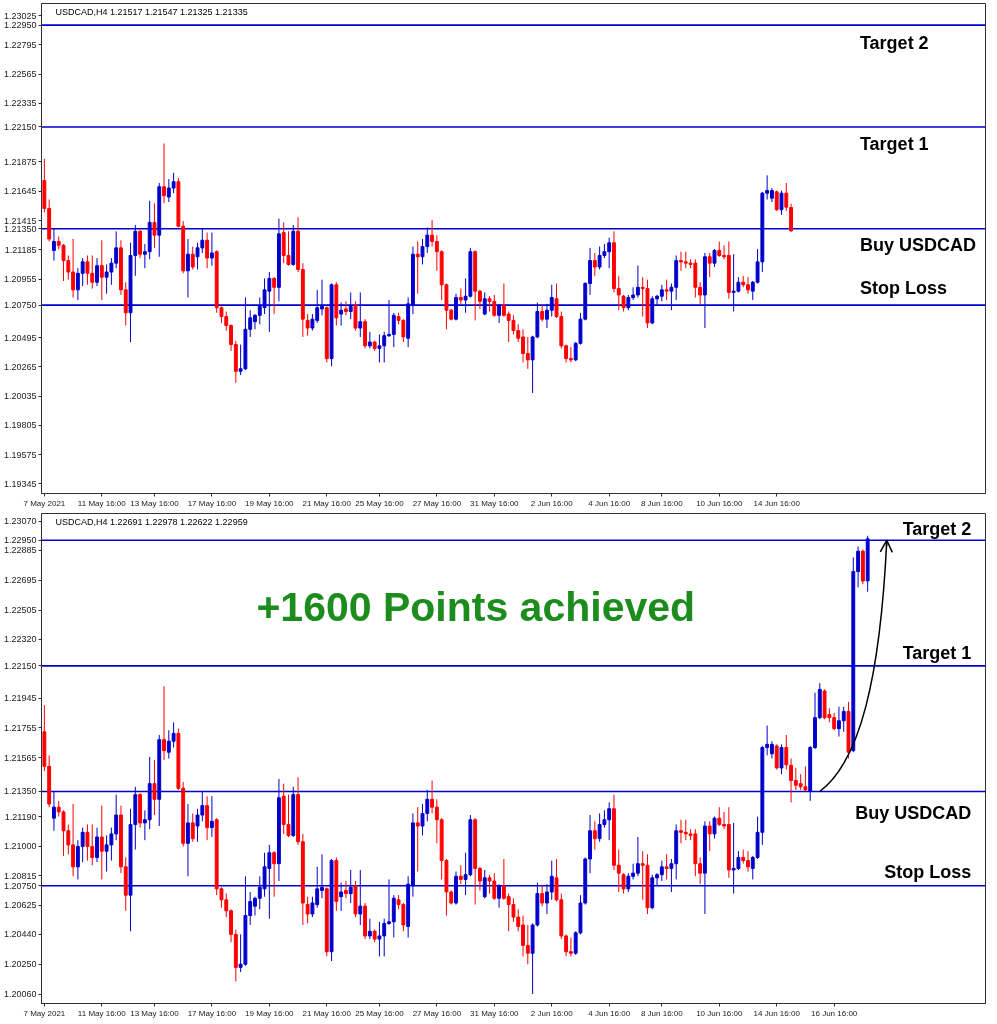 The height and width of the screenshot is (1024, 997). Describe the element at coordinates (20, 964) in the screenshot. I see `y-tick-label: 1.20250` at that location.